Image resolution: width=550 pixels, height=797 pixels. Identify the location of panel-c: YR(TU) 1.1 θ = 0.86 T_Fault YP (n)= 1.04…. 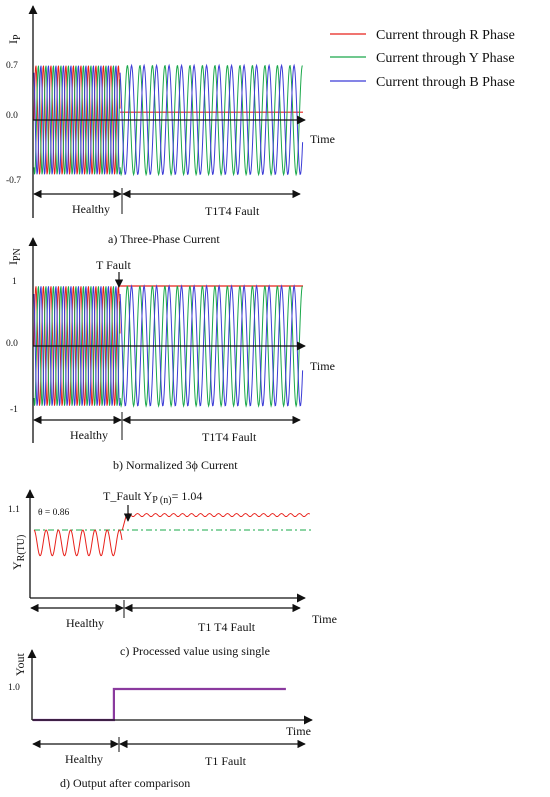
(172, 573).